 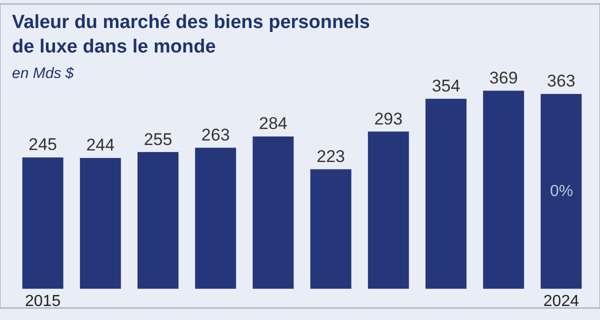 I want to click on data-label: 293, so click(x=388, y=118).